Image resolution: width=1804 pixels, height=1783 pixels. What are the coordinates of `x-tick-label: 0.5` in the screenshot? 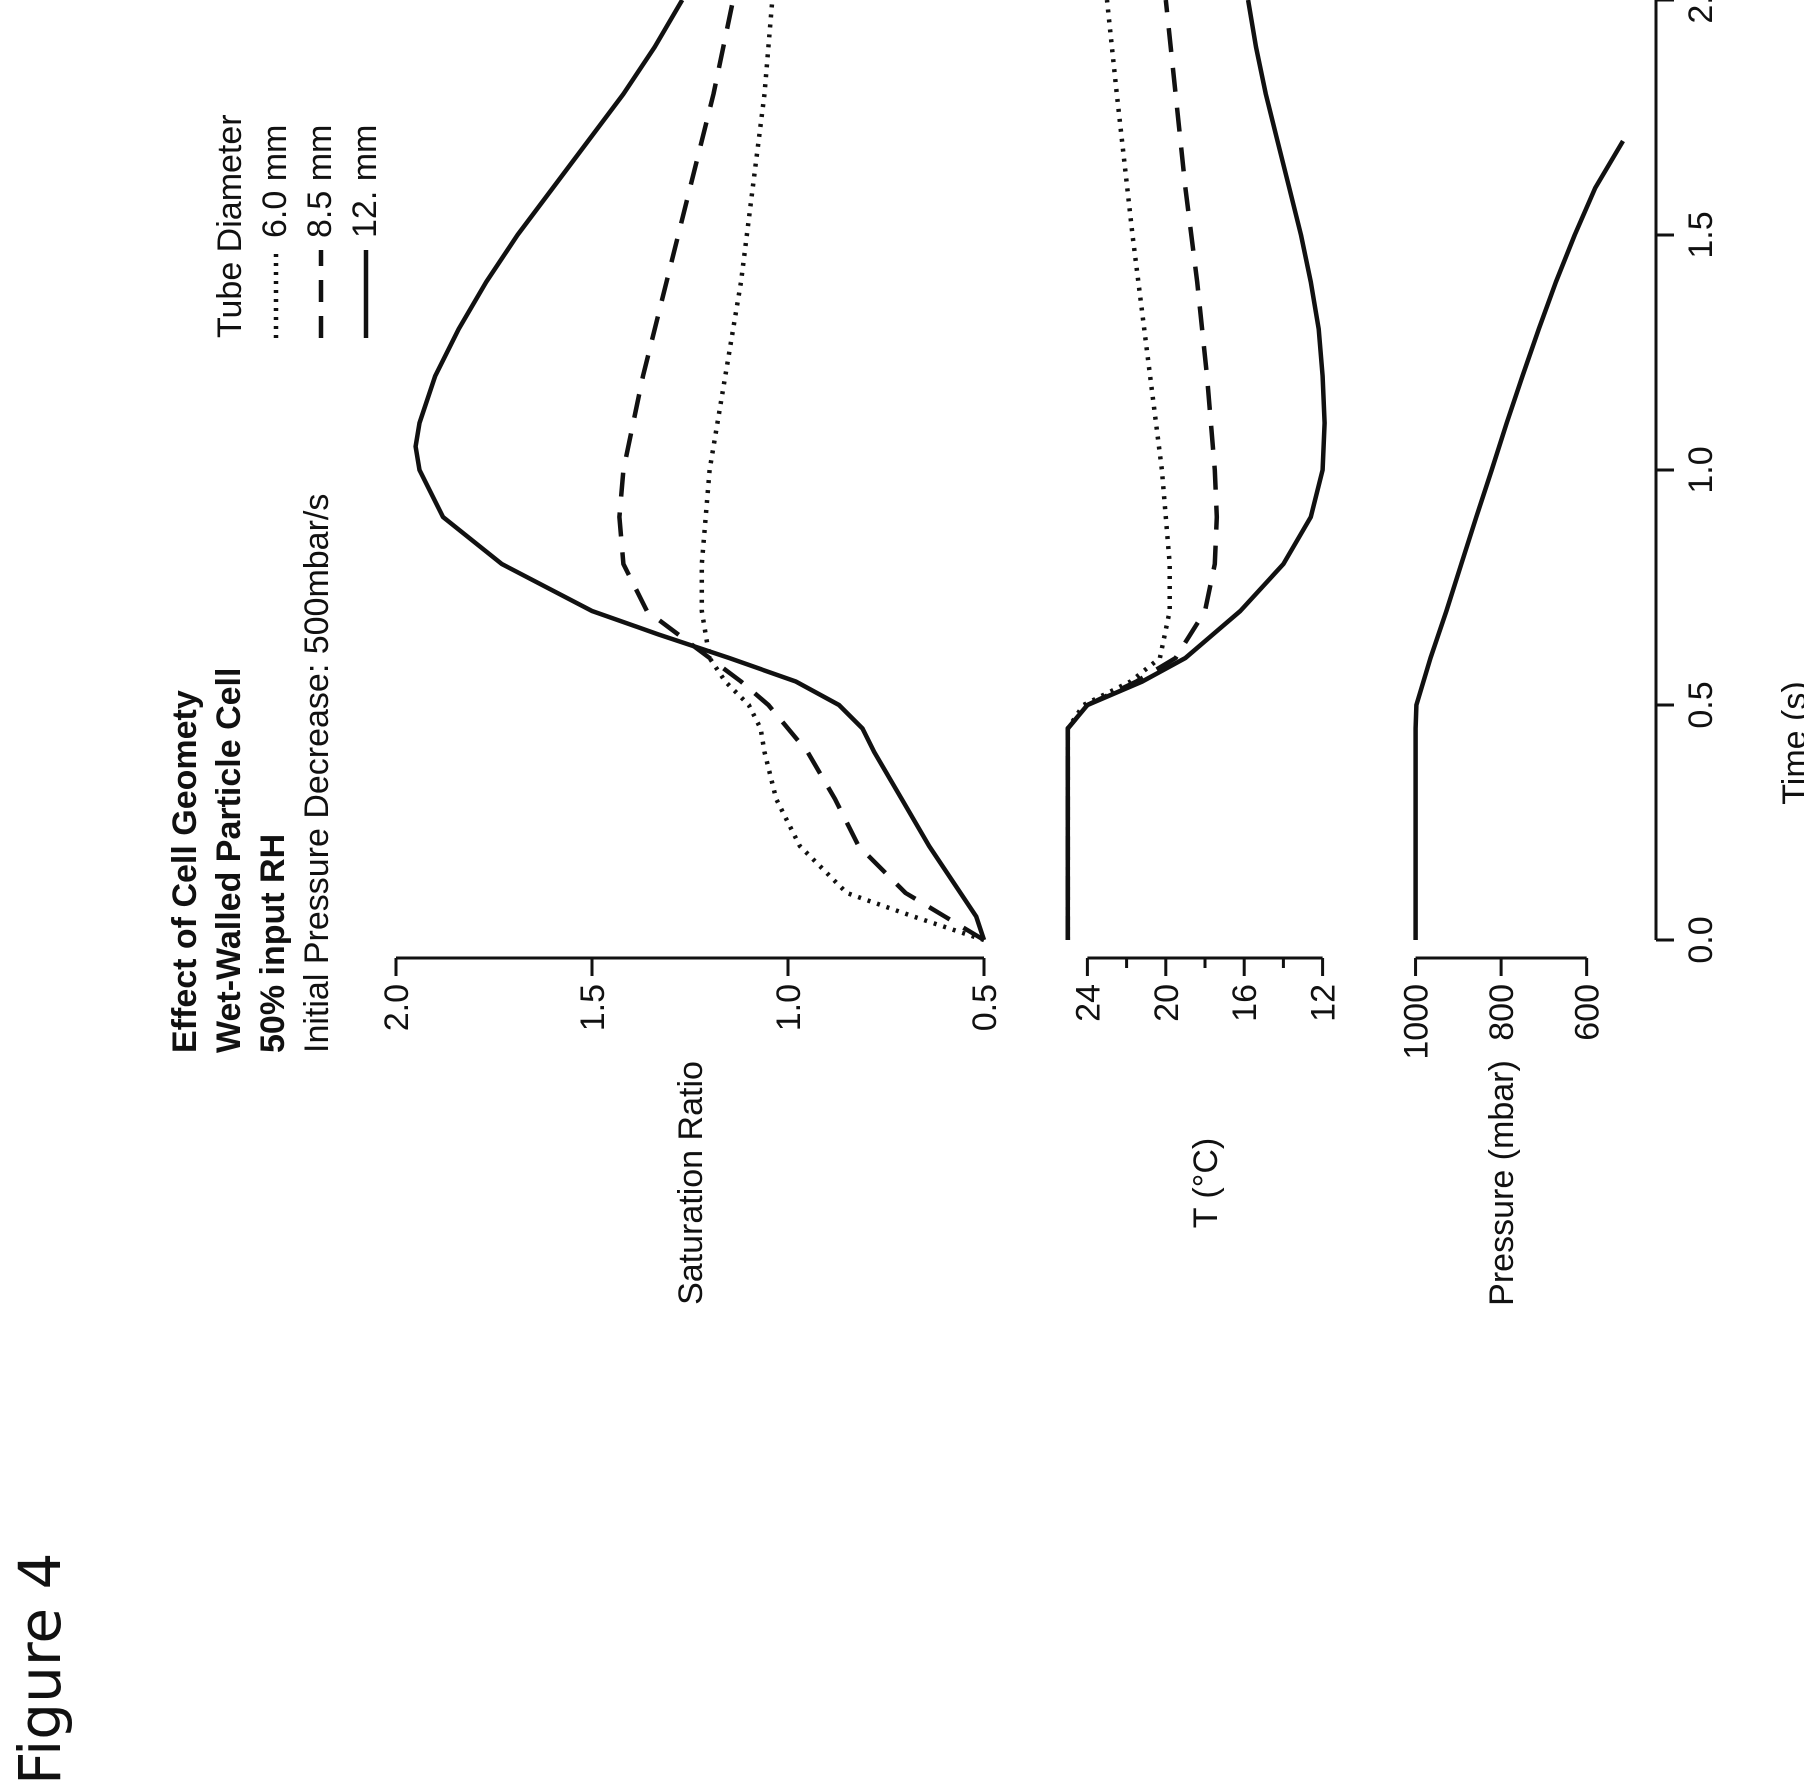 It's located at (1701, 704).